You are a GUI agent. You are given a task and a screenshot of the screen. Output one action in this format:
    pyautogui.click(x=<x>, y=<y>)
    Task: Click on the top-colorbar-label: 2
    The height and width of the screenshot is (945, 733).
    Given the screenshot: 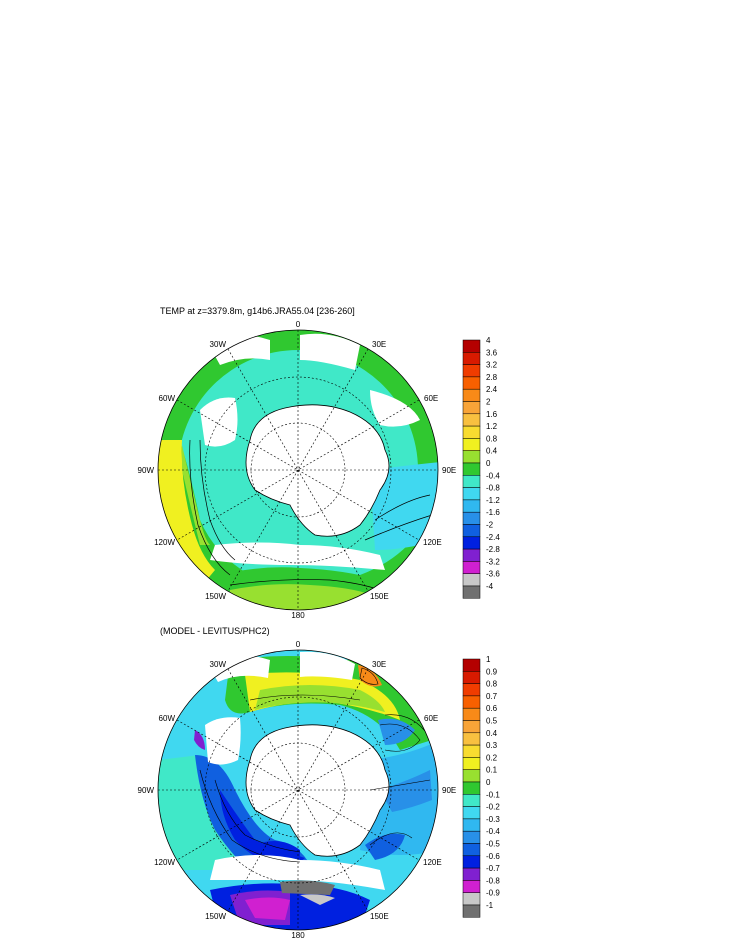 What is the action you would take?
    pyautogui.click(x=488, y=402)
    